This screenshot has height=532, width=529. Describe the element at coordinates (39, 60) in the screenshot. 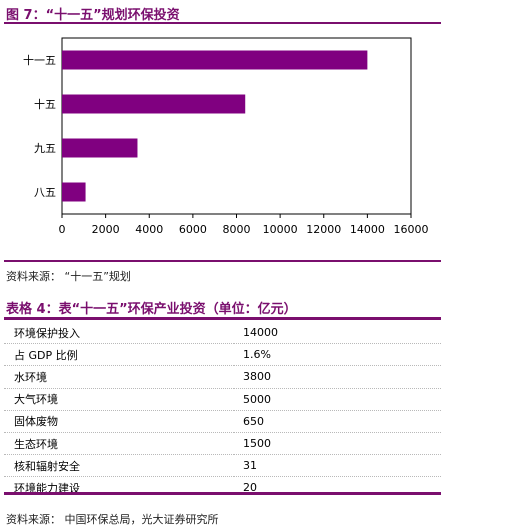

I see `category-label: 十一五` at that location.